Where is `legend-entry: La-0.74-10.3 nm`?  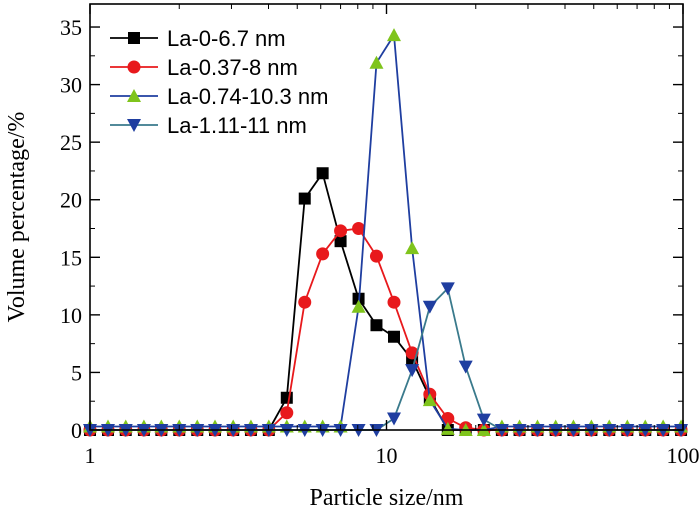 legend-entry: La-0.74-10.3 nm is located at coordinates (219, 96).